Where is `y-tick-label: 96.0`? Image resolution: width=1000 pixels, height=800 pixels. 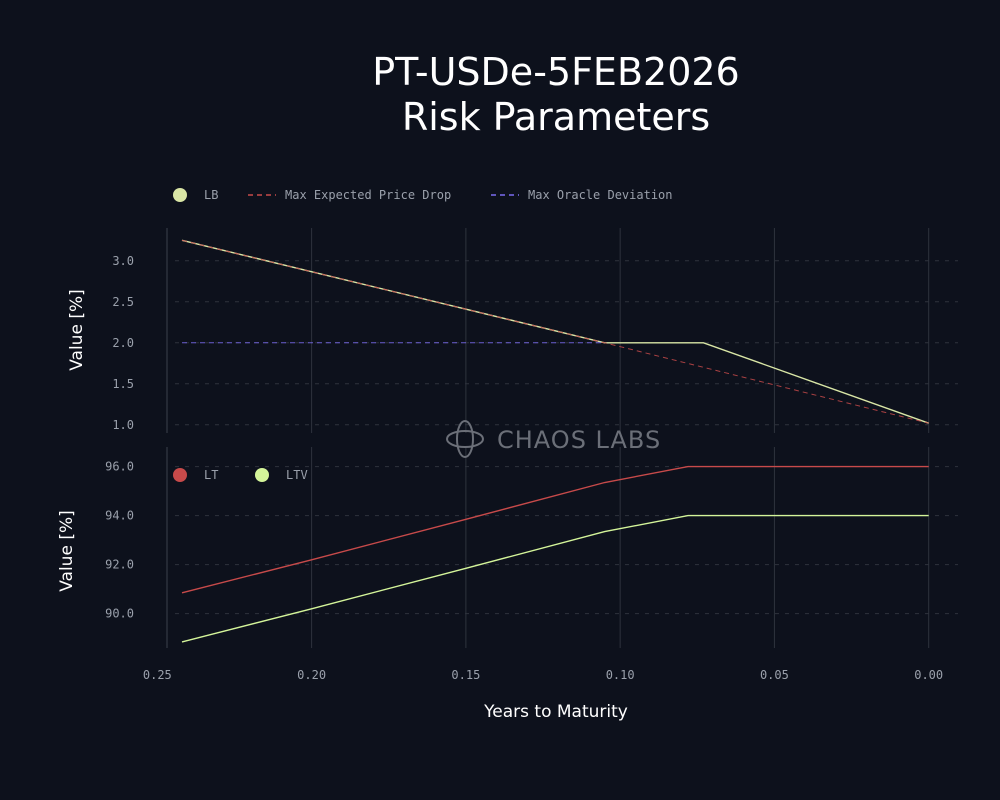
y-tick-label: 96.0 is located at coordinates (119, 467).